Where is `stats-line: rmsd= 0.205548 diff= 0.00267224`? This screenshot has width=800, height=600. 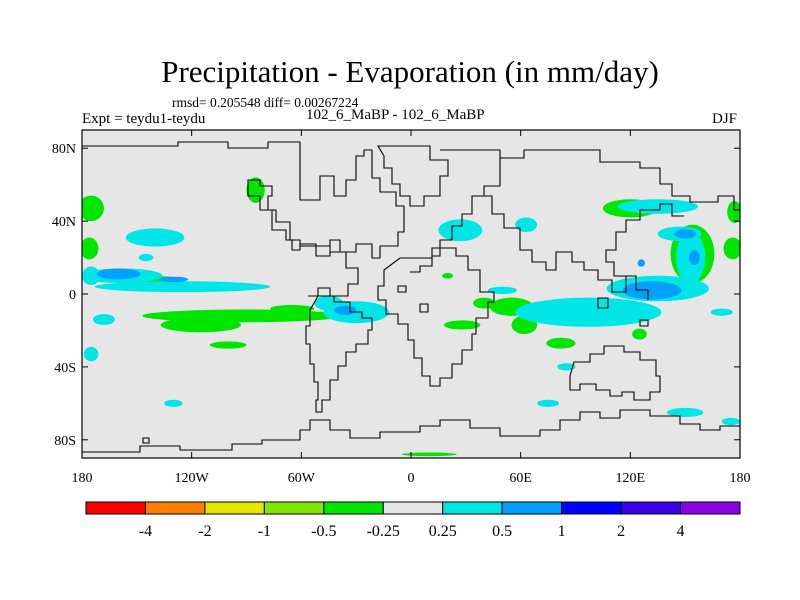
stats-line: rmsd= 0.205548 diff= 0.00267224 is located at coordinates (265, 102).